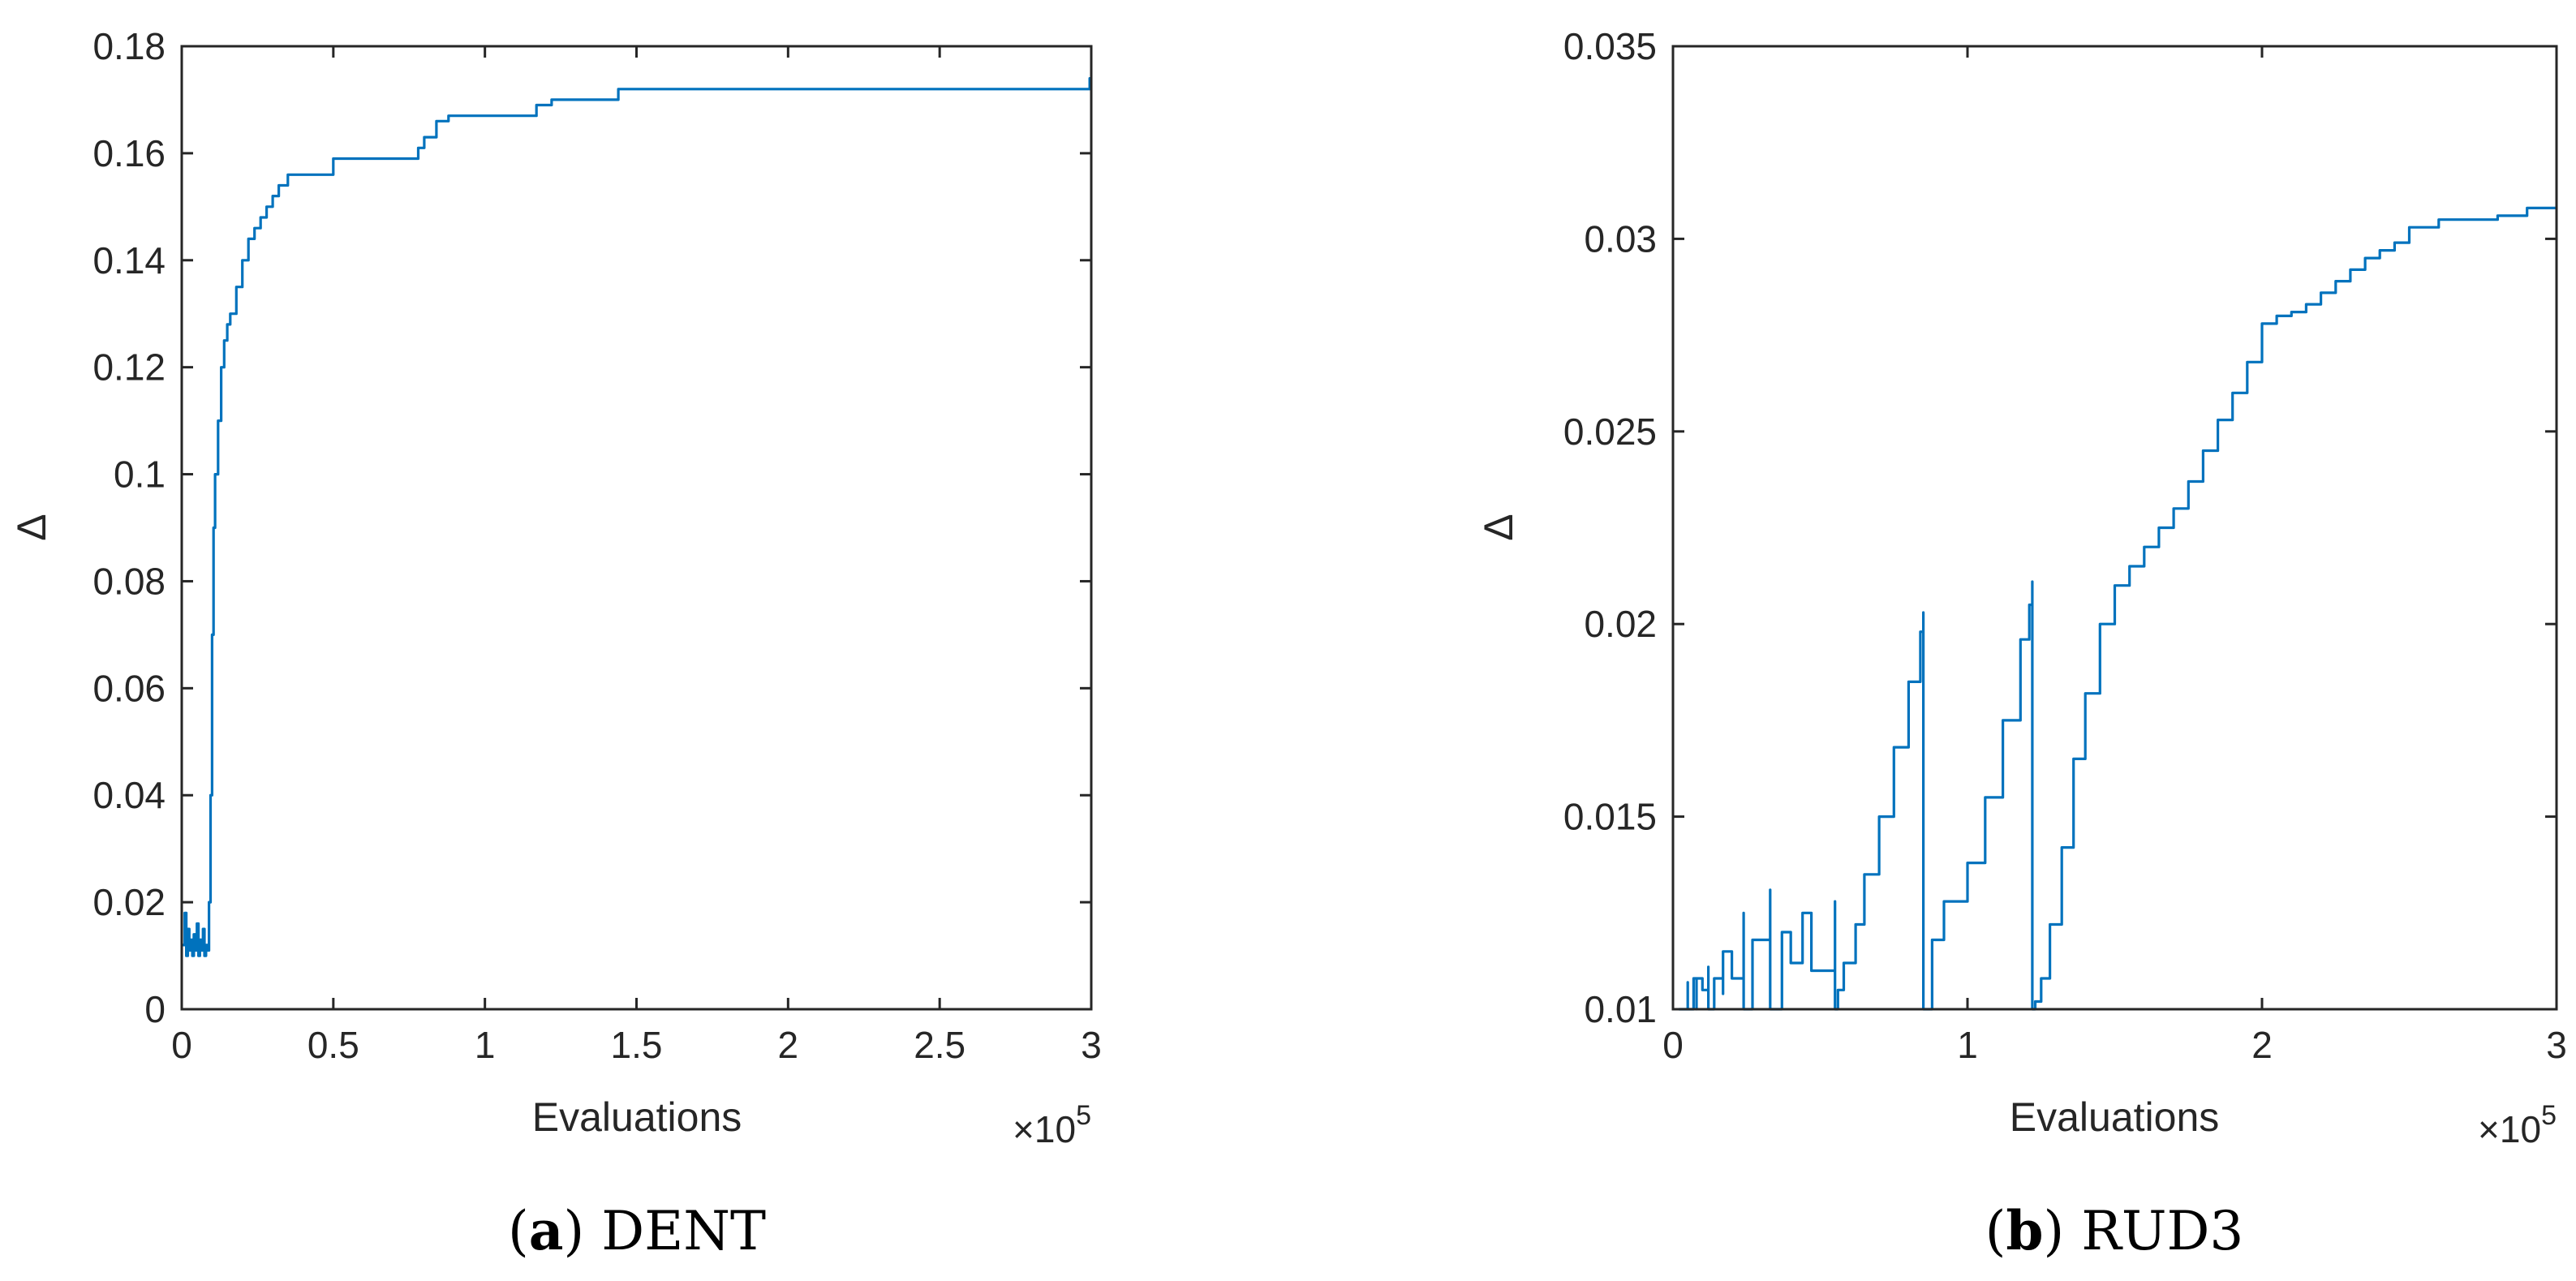 The height and width of the screenshot is (1281, 2576). What do you see at coordinates (1620, 1009) in the screenshot?
I see `y-tick-label: 0.01` at bounding box center [1620, 1009].